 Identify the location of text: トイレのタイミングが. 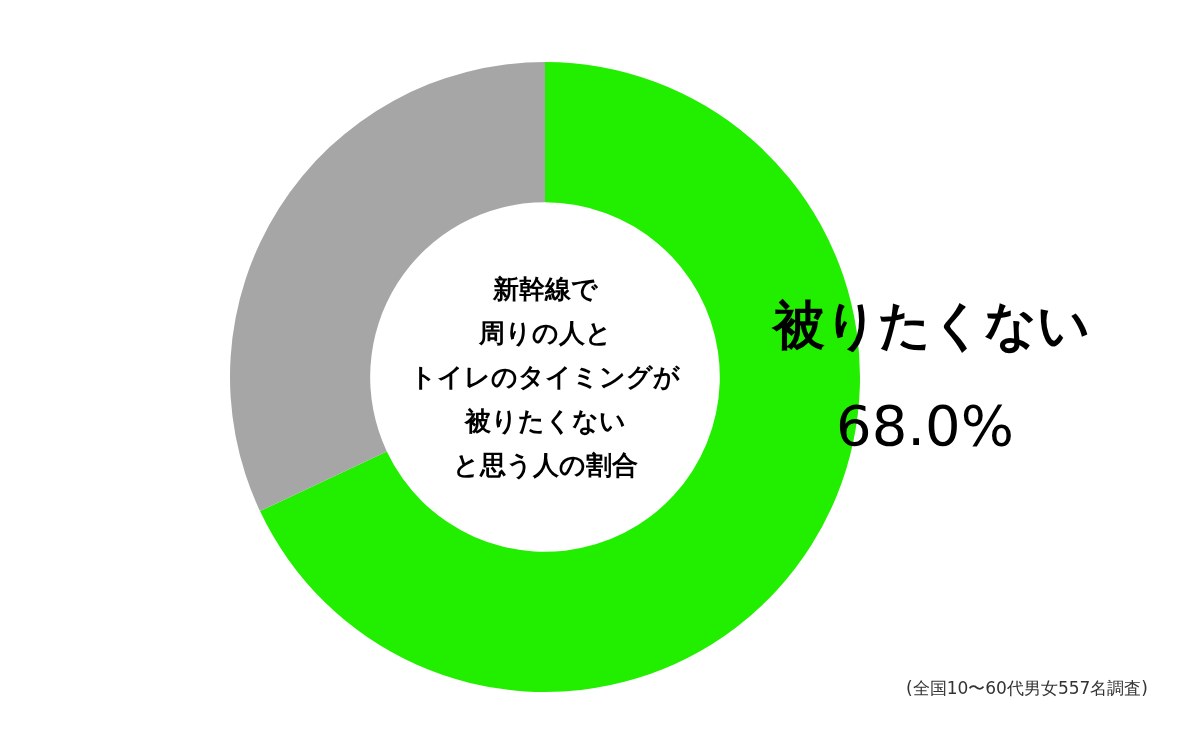
(545, 377).